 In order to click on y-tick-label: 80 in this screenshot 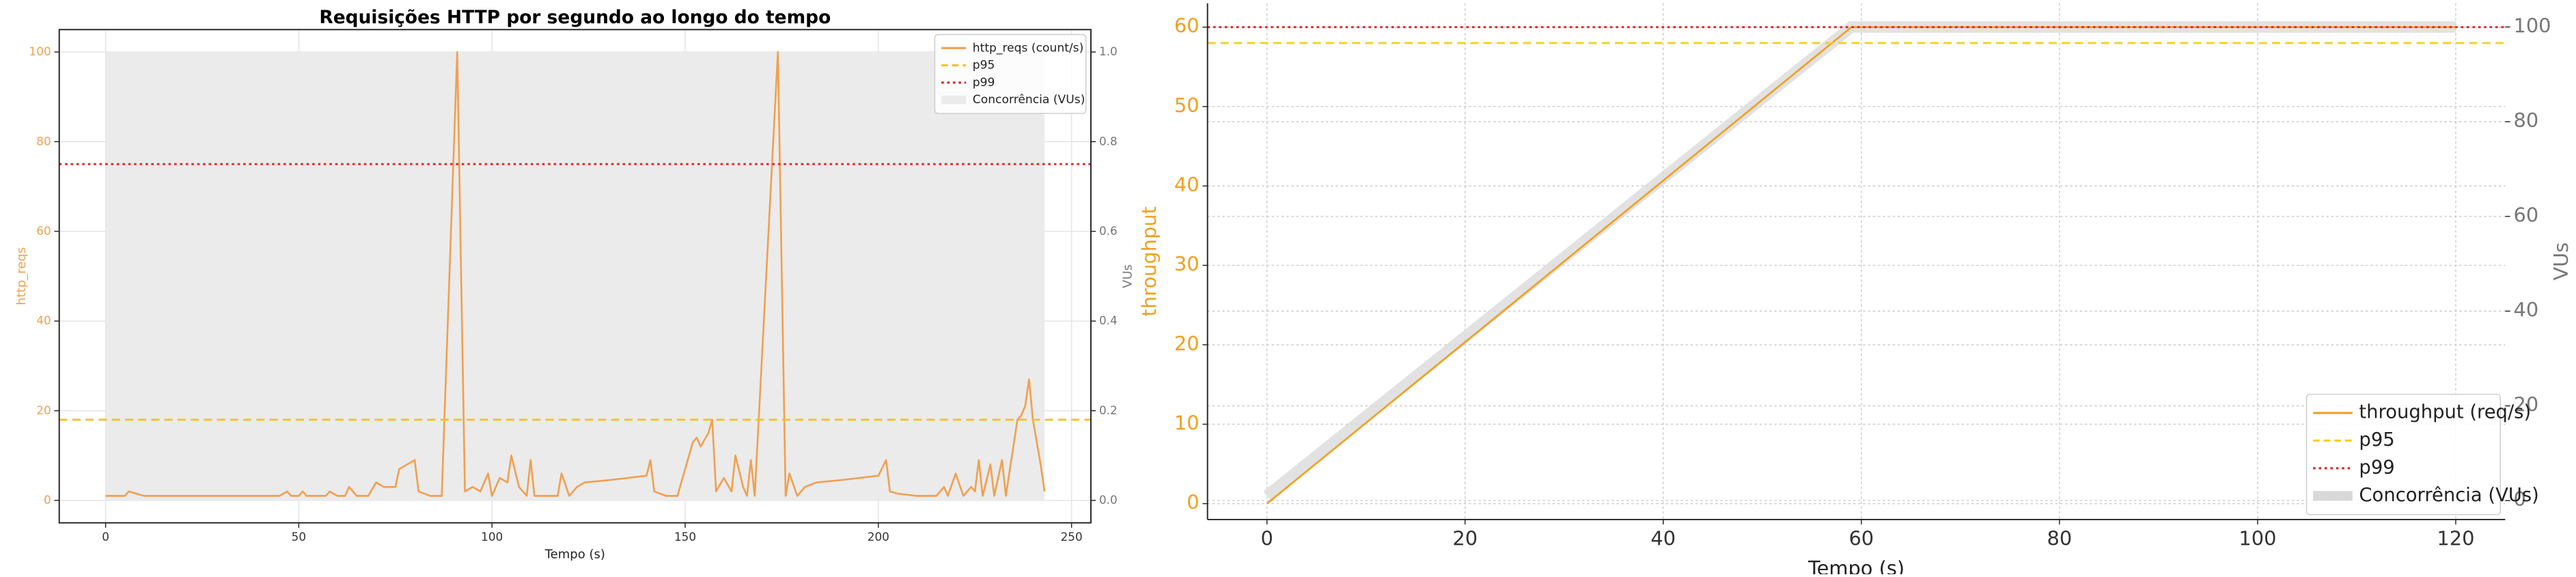, I will do `click(44, 141)`.